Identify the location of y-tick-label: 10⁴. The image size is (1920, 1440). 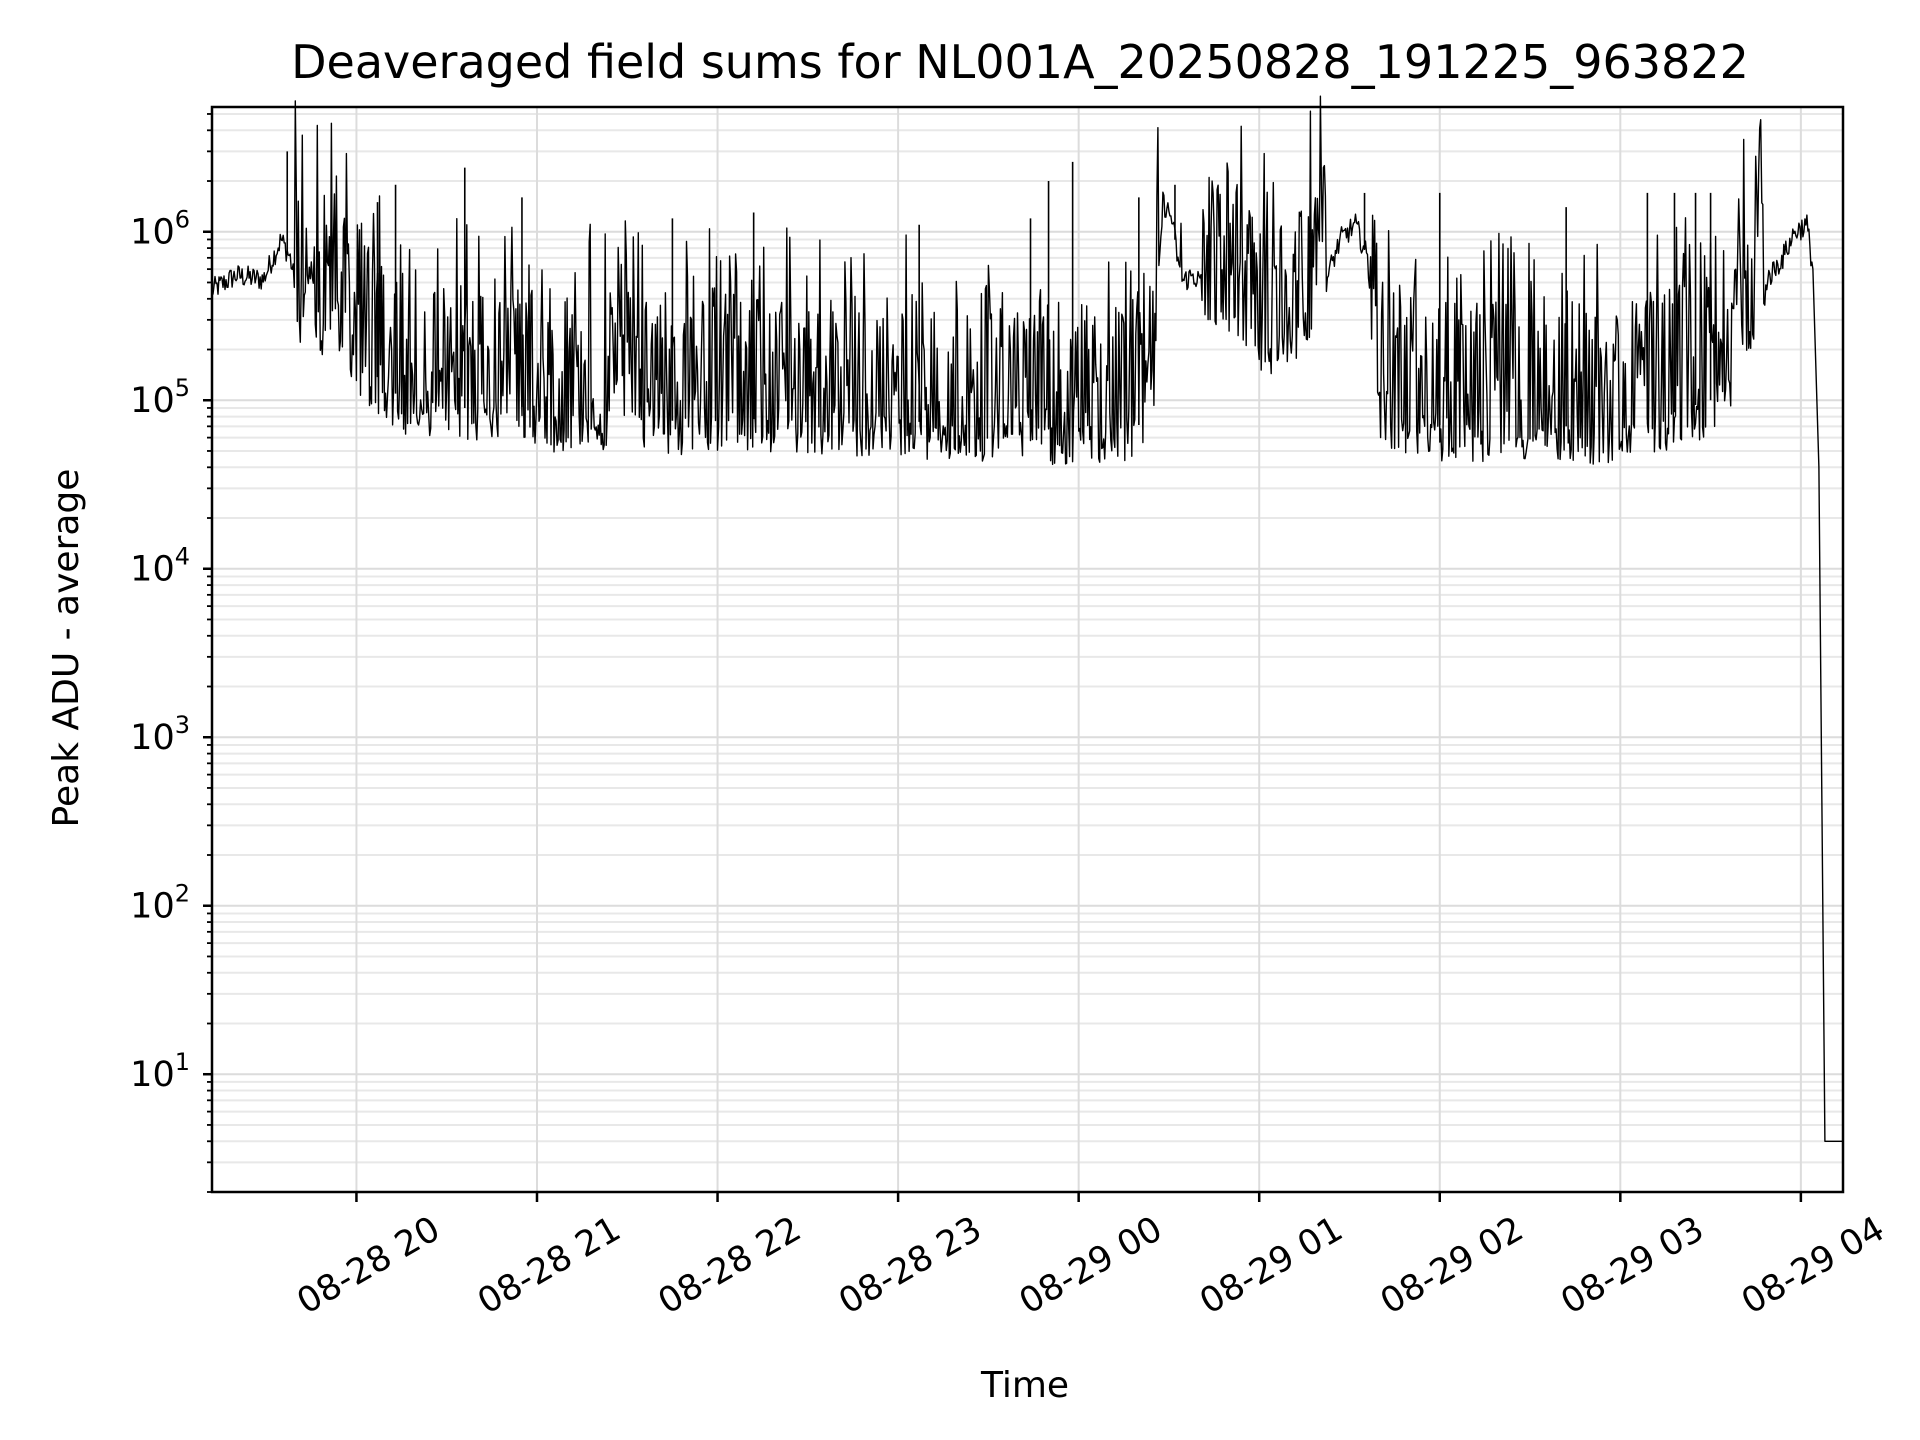
(160, 566).